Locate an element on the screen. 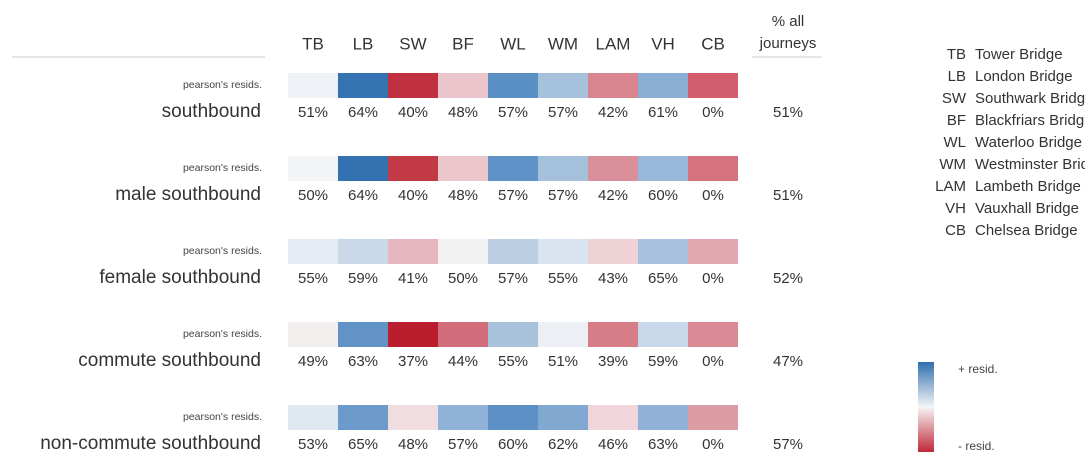 This screenshot has width=1085, height=458. row-label: non-commute southbound is located at coordinates (150, 443).